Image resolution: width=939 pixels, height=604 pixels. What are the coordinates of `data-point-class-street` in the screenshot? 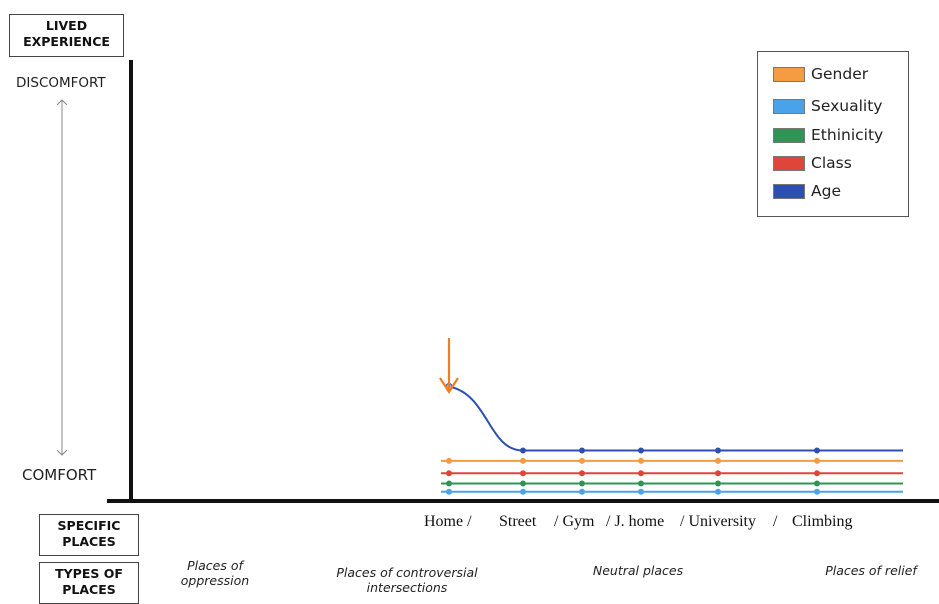 It's located at (523, 473).